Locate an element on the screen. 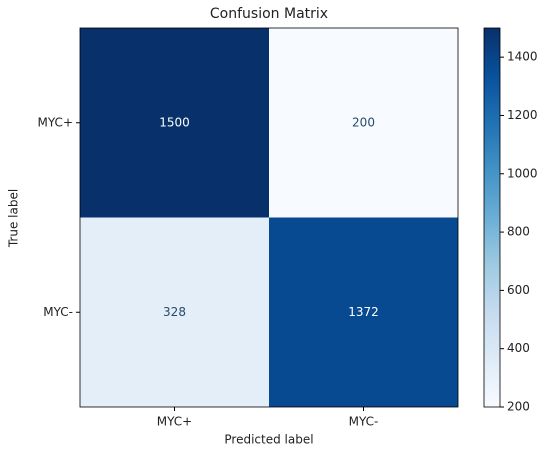  colorbar-tick-label: 1200 is located at coordinates (522, 115).